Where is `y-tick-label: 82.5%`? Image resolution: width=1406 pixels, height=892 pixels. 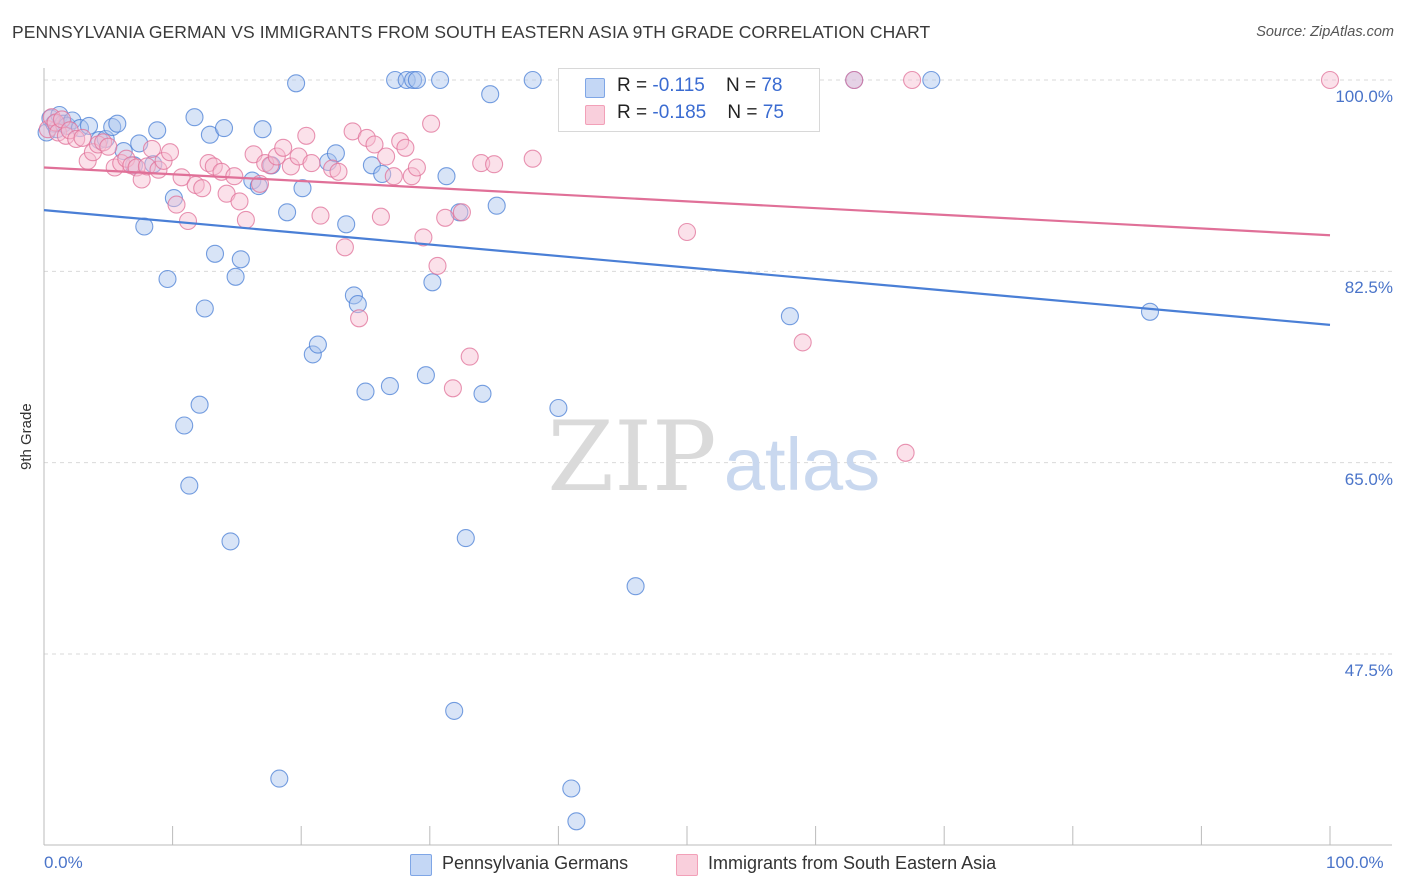 y-tick-label: 82.5% is located at coordinates (1368, 288).